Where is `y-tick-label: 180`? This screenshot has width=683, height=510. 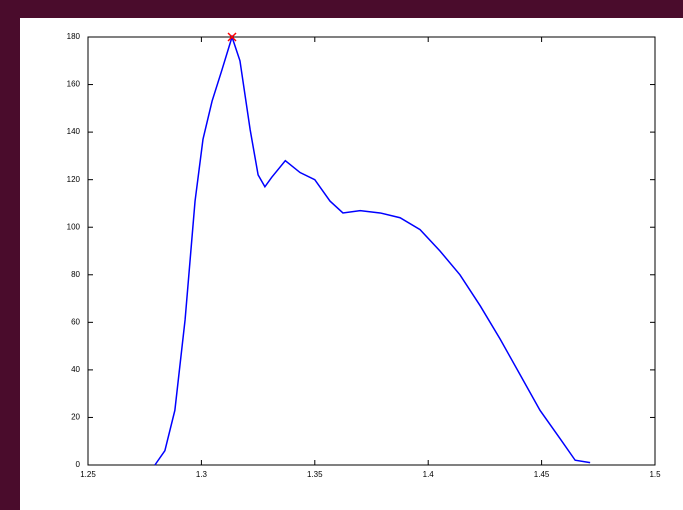
y-tick-label: 180 is located at coordinates (74, 36).